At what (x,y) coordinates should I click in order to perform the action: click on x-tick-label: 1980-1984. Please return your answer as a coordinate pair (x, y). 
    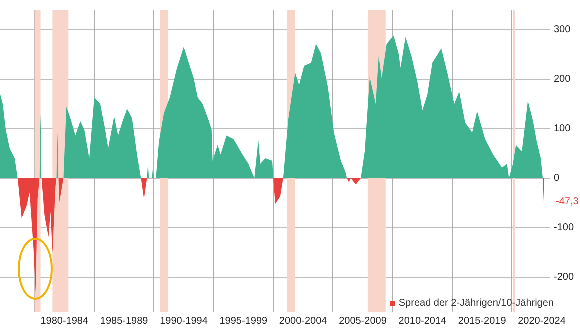
    Looking at the image, I should click on (64, 321).